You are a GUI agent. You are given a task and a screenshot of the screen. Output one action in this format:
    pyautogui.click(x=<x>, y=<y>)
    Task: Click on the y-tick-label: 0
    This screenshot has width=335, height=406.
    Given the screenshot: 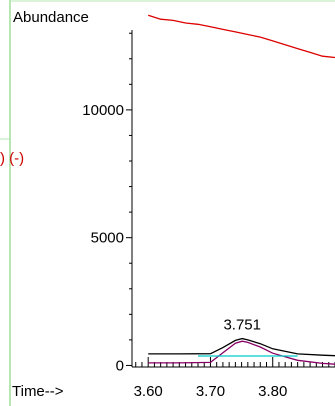 What is the action you would take?
    pyautogui.click(x=120, y=365)
    